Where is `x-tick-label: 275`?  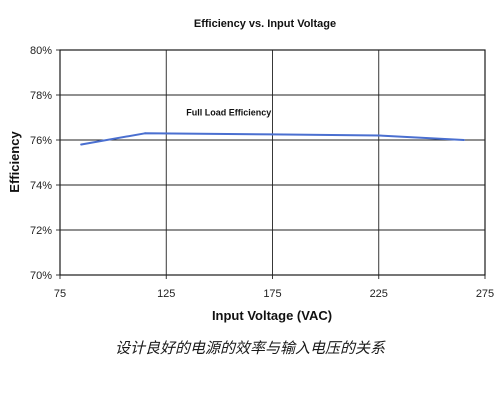
x-tick-label: 275 is located at coordinates (485, 294).